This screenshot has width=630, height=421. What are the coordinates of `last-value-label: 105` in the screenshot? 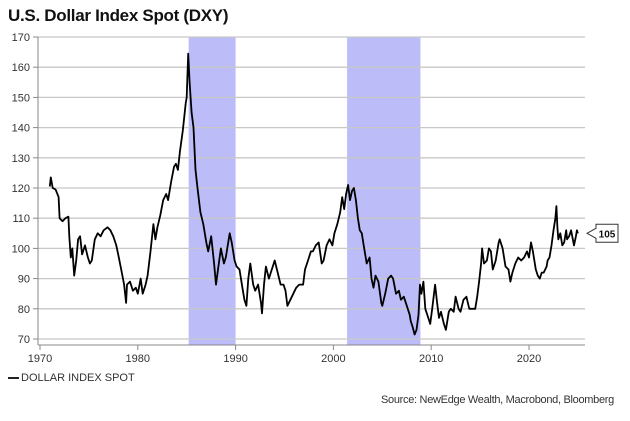 It's located at (607, 234).